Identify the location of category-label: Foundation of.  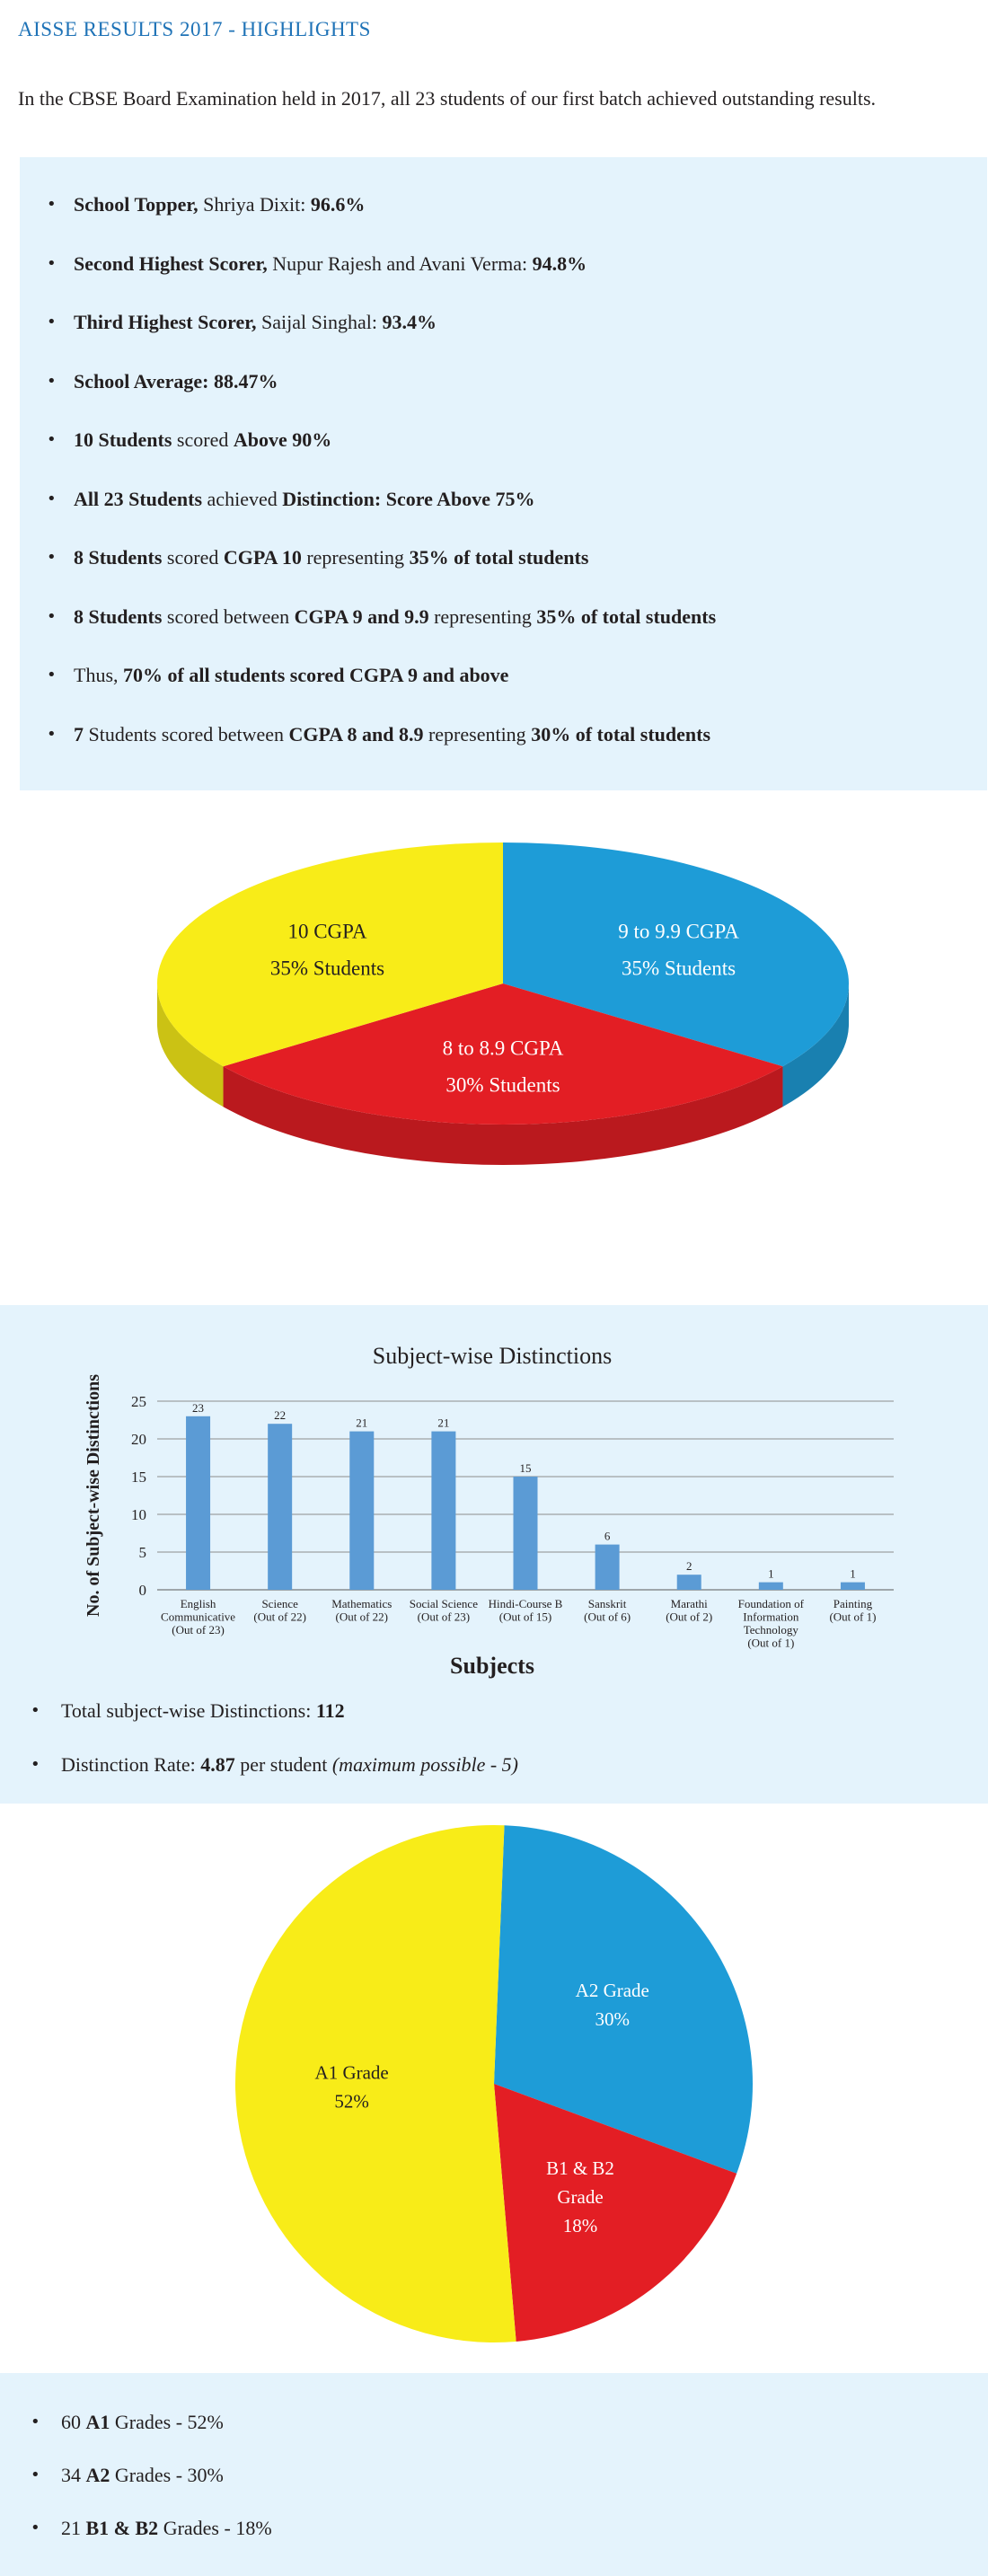
(771, 1603).